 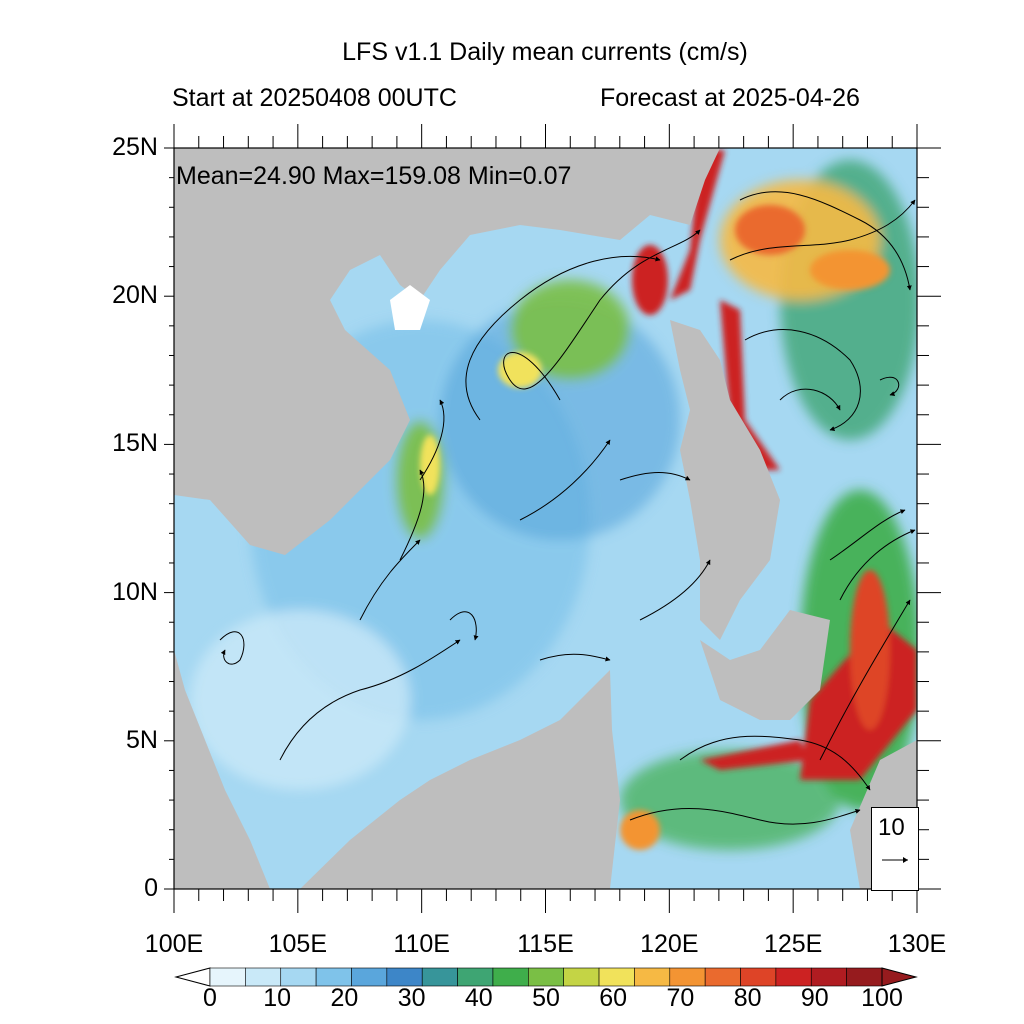 What do you see at coordinates (298, 944) in the screenshot?
I see `lon-label: 105E` at bounding box center [298, 944].